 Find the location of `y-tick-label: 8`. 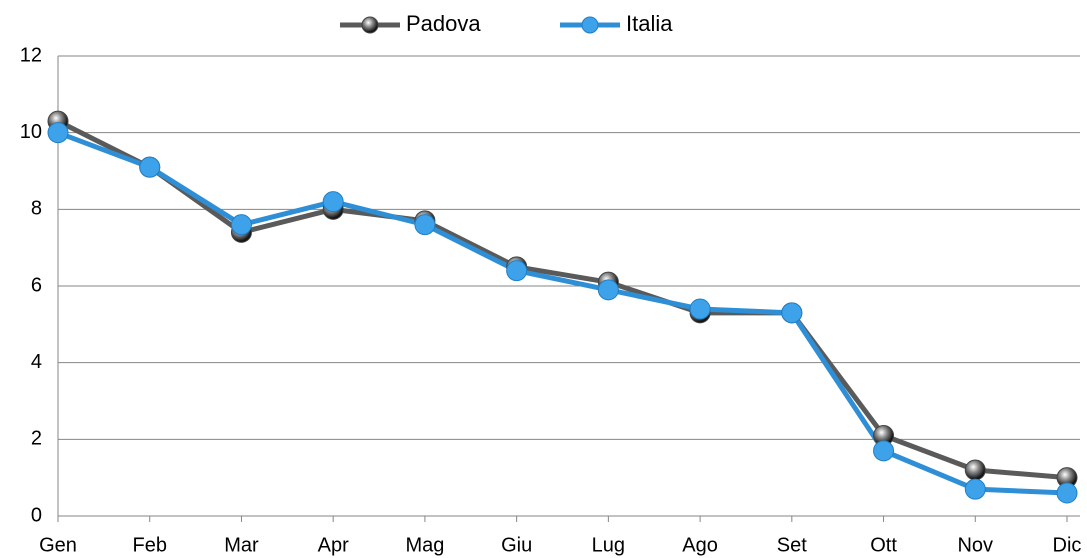

y-tick-label: 8 is located at coordinates (36, 209).